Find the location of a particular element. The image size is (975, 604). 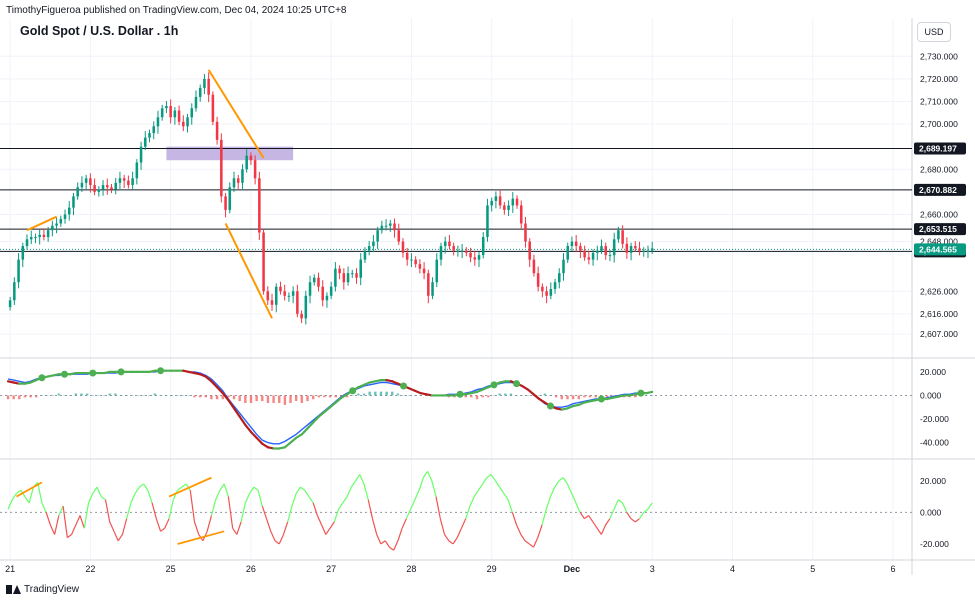

currency-button: USD is located at coordinates (934, 32).